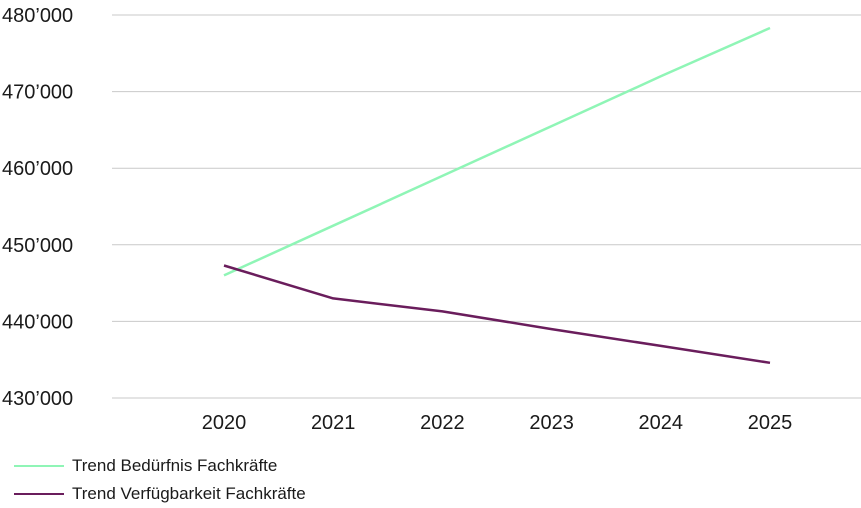 This screenshot has width=861, height=508. I want to click on legend-item-bedurfnis: Trend Bedürfnis Fachkräfte, so click(160, 466).